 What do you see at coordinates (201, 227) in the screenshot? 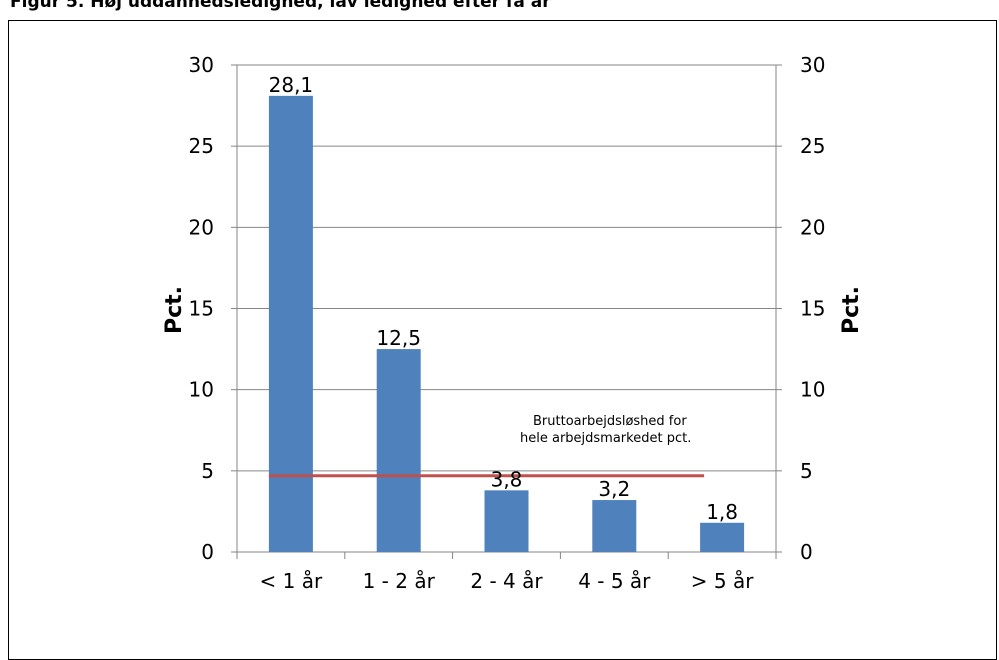
I see `y-tick-label-left: 20` at bounding box center [201, 227].